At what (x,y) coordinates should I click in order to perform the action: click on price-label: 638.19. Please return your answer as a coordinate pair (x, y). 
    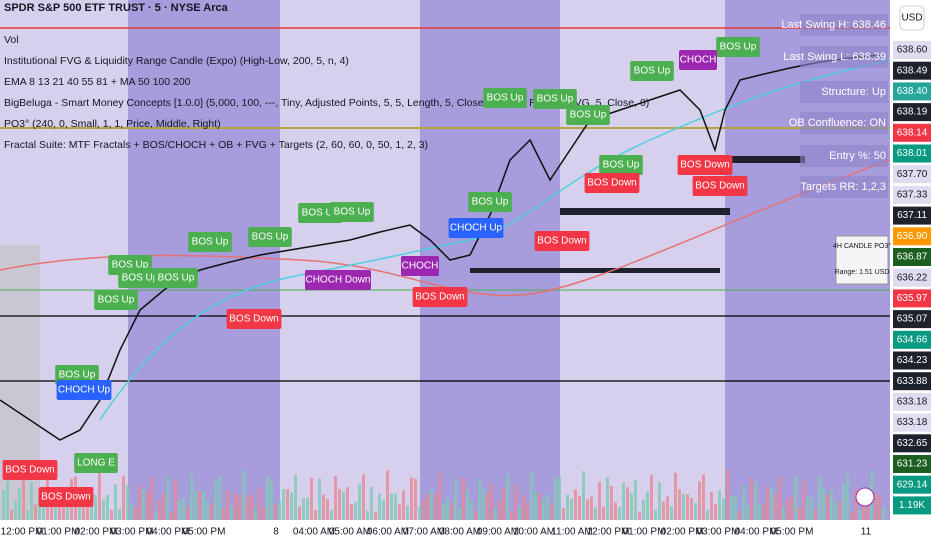
    Looking at the image, I should click on (912, 112).